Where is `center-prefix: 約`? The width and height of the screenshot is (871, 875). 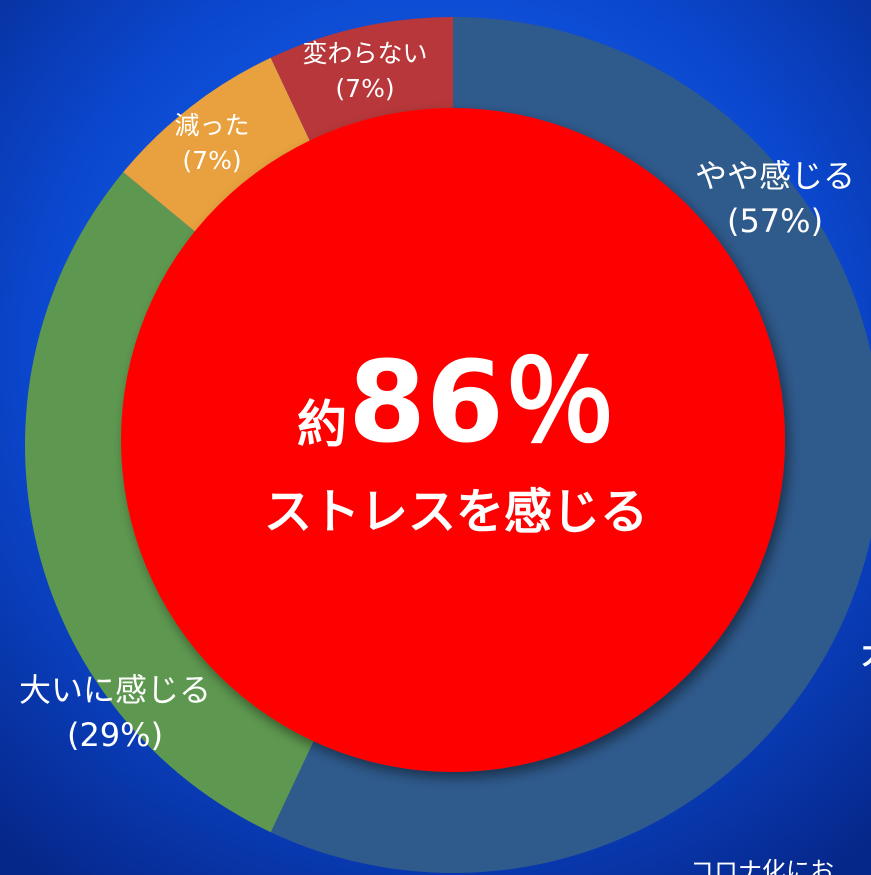
center-prefix: 約 is located at coordinates (322, 425).